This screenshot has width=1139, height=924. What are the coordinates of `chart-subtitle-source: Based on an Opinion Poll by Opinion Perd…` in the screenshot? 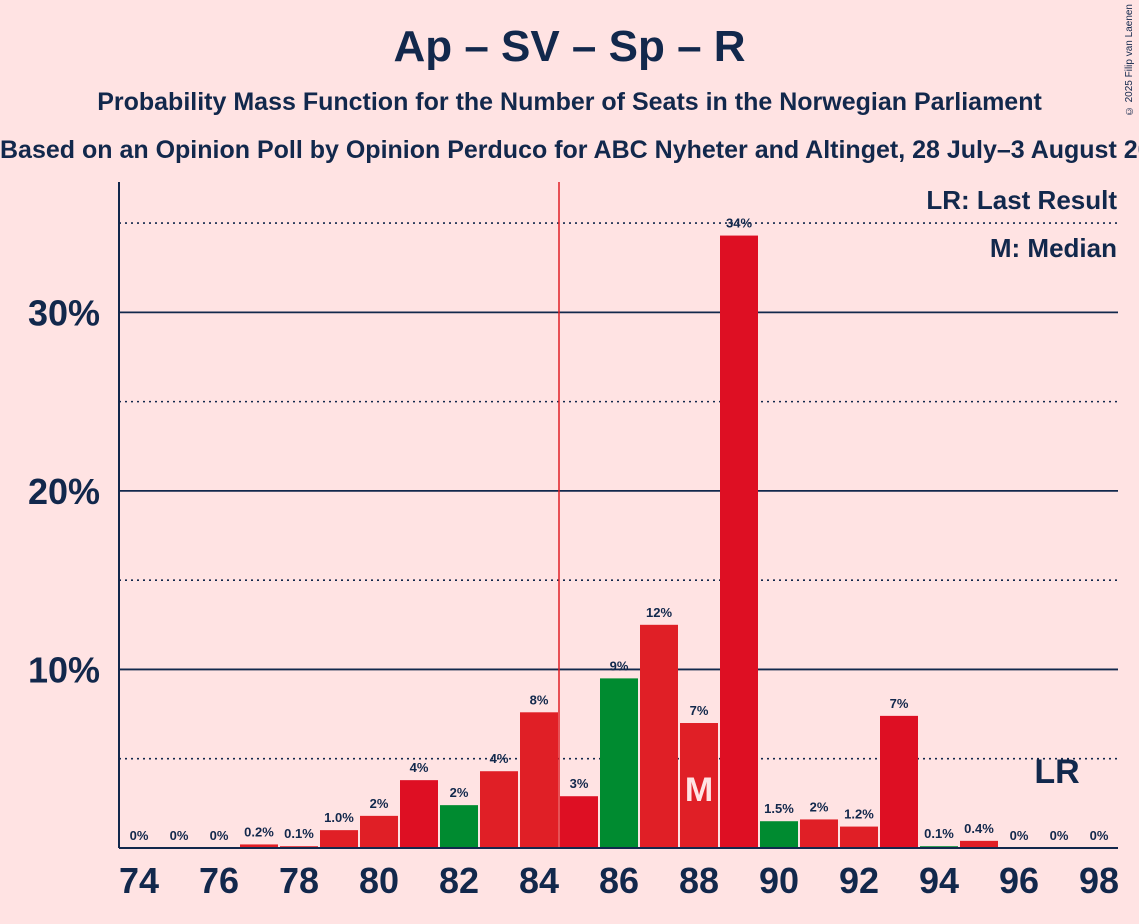 It's located at (569, 150).